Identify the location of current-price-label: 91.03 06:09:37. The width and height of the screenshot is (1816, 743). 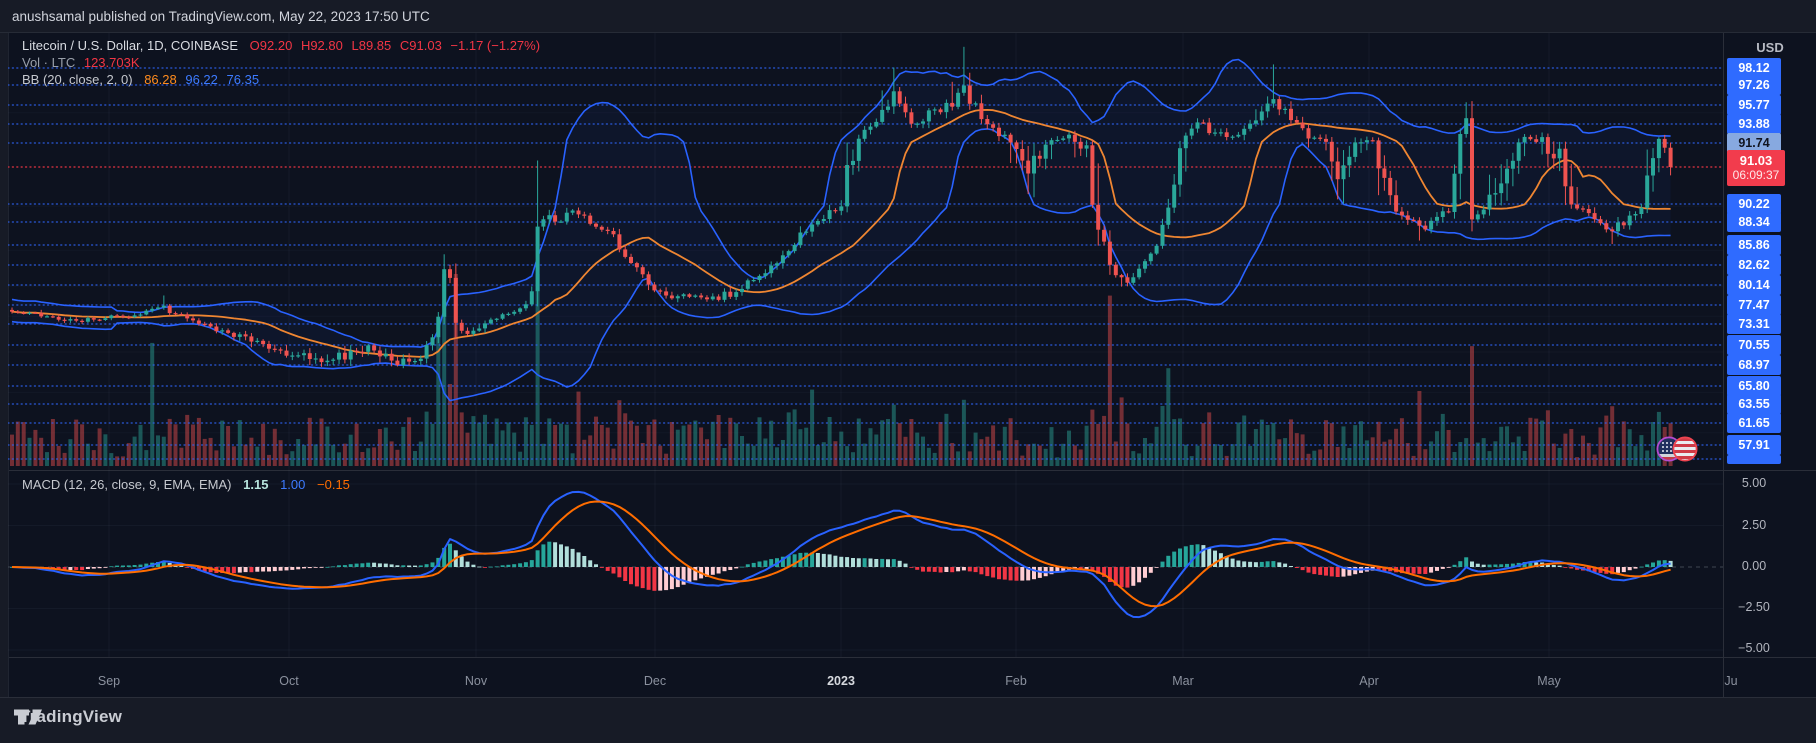
(1756, 168).